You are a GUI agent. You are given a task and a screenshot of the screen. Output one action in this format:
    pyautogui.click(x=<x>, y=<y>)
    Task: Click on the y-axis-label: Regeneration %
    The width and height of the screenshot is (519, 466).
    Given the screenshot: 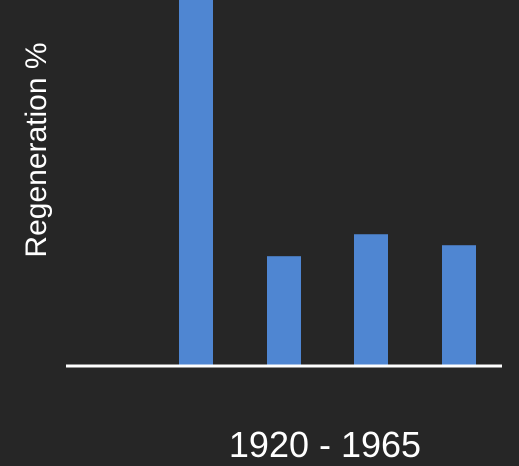 What is the action you would take?
    pyautogui.click(x=36, y=149)
    